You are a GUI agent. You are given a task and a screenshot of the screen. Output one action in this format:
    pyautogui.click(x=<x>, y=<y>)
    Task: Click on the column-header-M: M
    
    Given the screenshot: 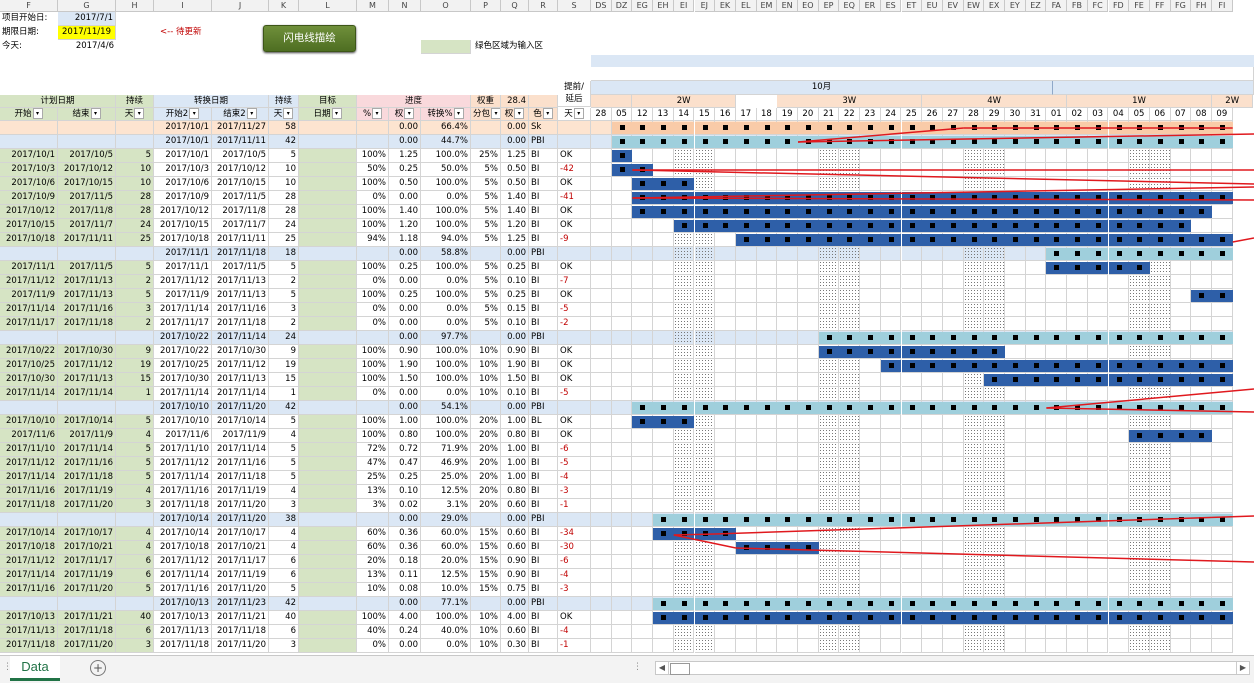 What is the action you would take?
    pyautogui.click(x=373, y=6)
    